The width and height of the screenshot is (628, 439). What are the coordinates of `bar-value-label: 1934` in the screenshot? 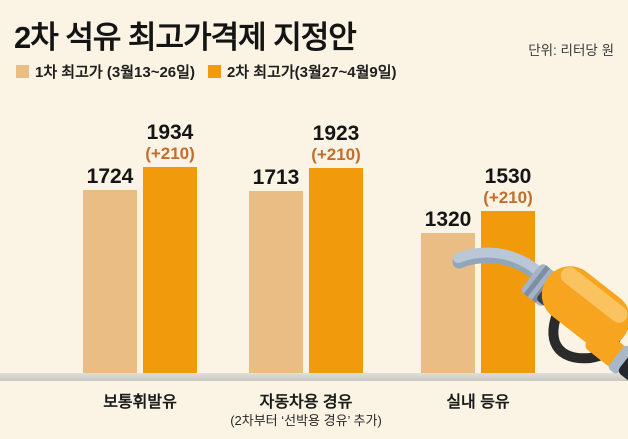 It's located at (170, 132).